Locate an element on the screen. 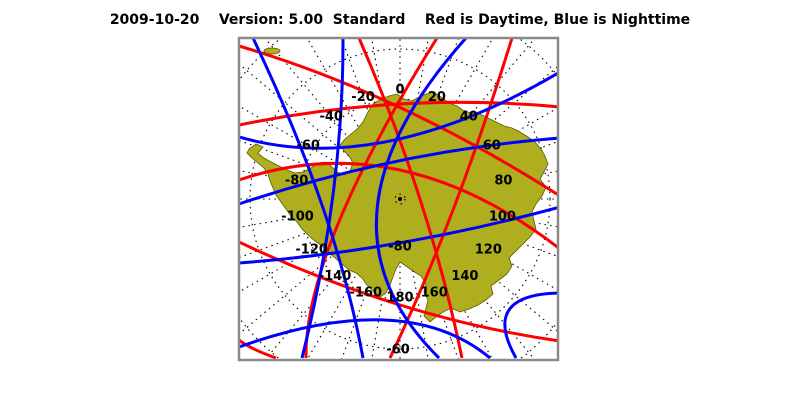 This screenshot has height=400, width=800. longitude-label: 140 is located at coordinates (464, 276).